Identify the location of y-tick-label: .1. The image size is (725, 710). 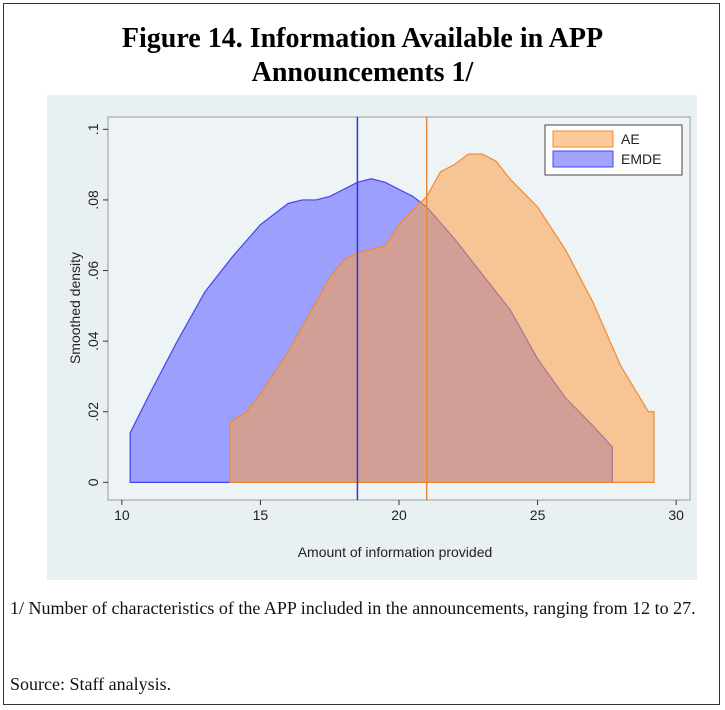
(93, 129).